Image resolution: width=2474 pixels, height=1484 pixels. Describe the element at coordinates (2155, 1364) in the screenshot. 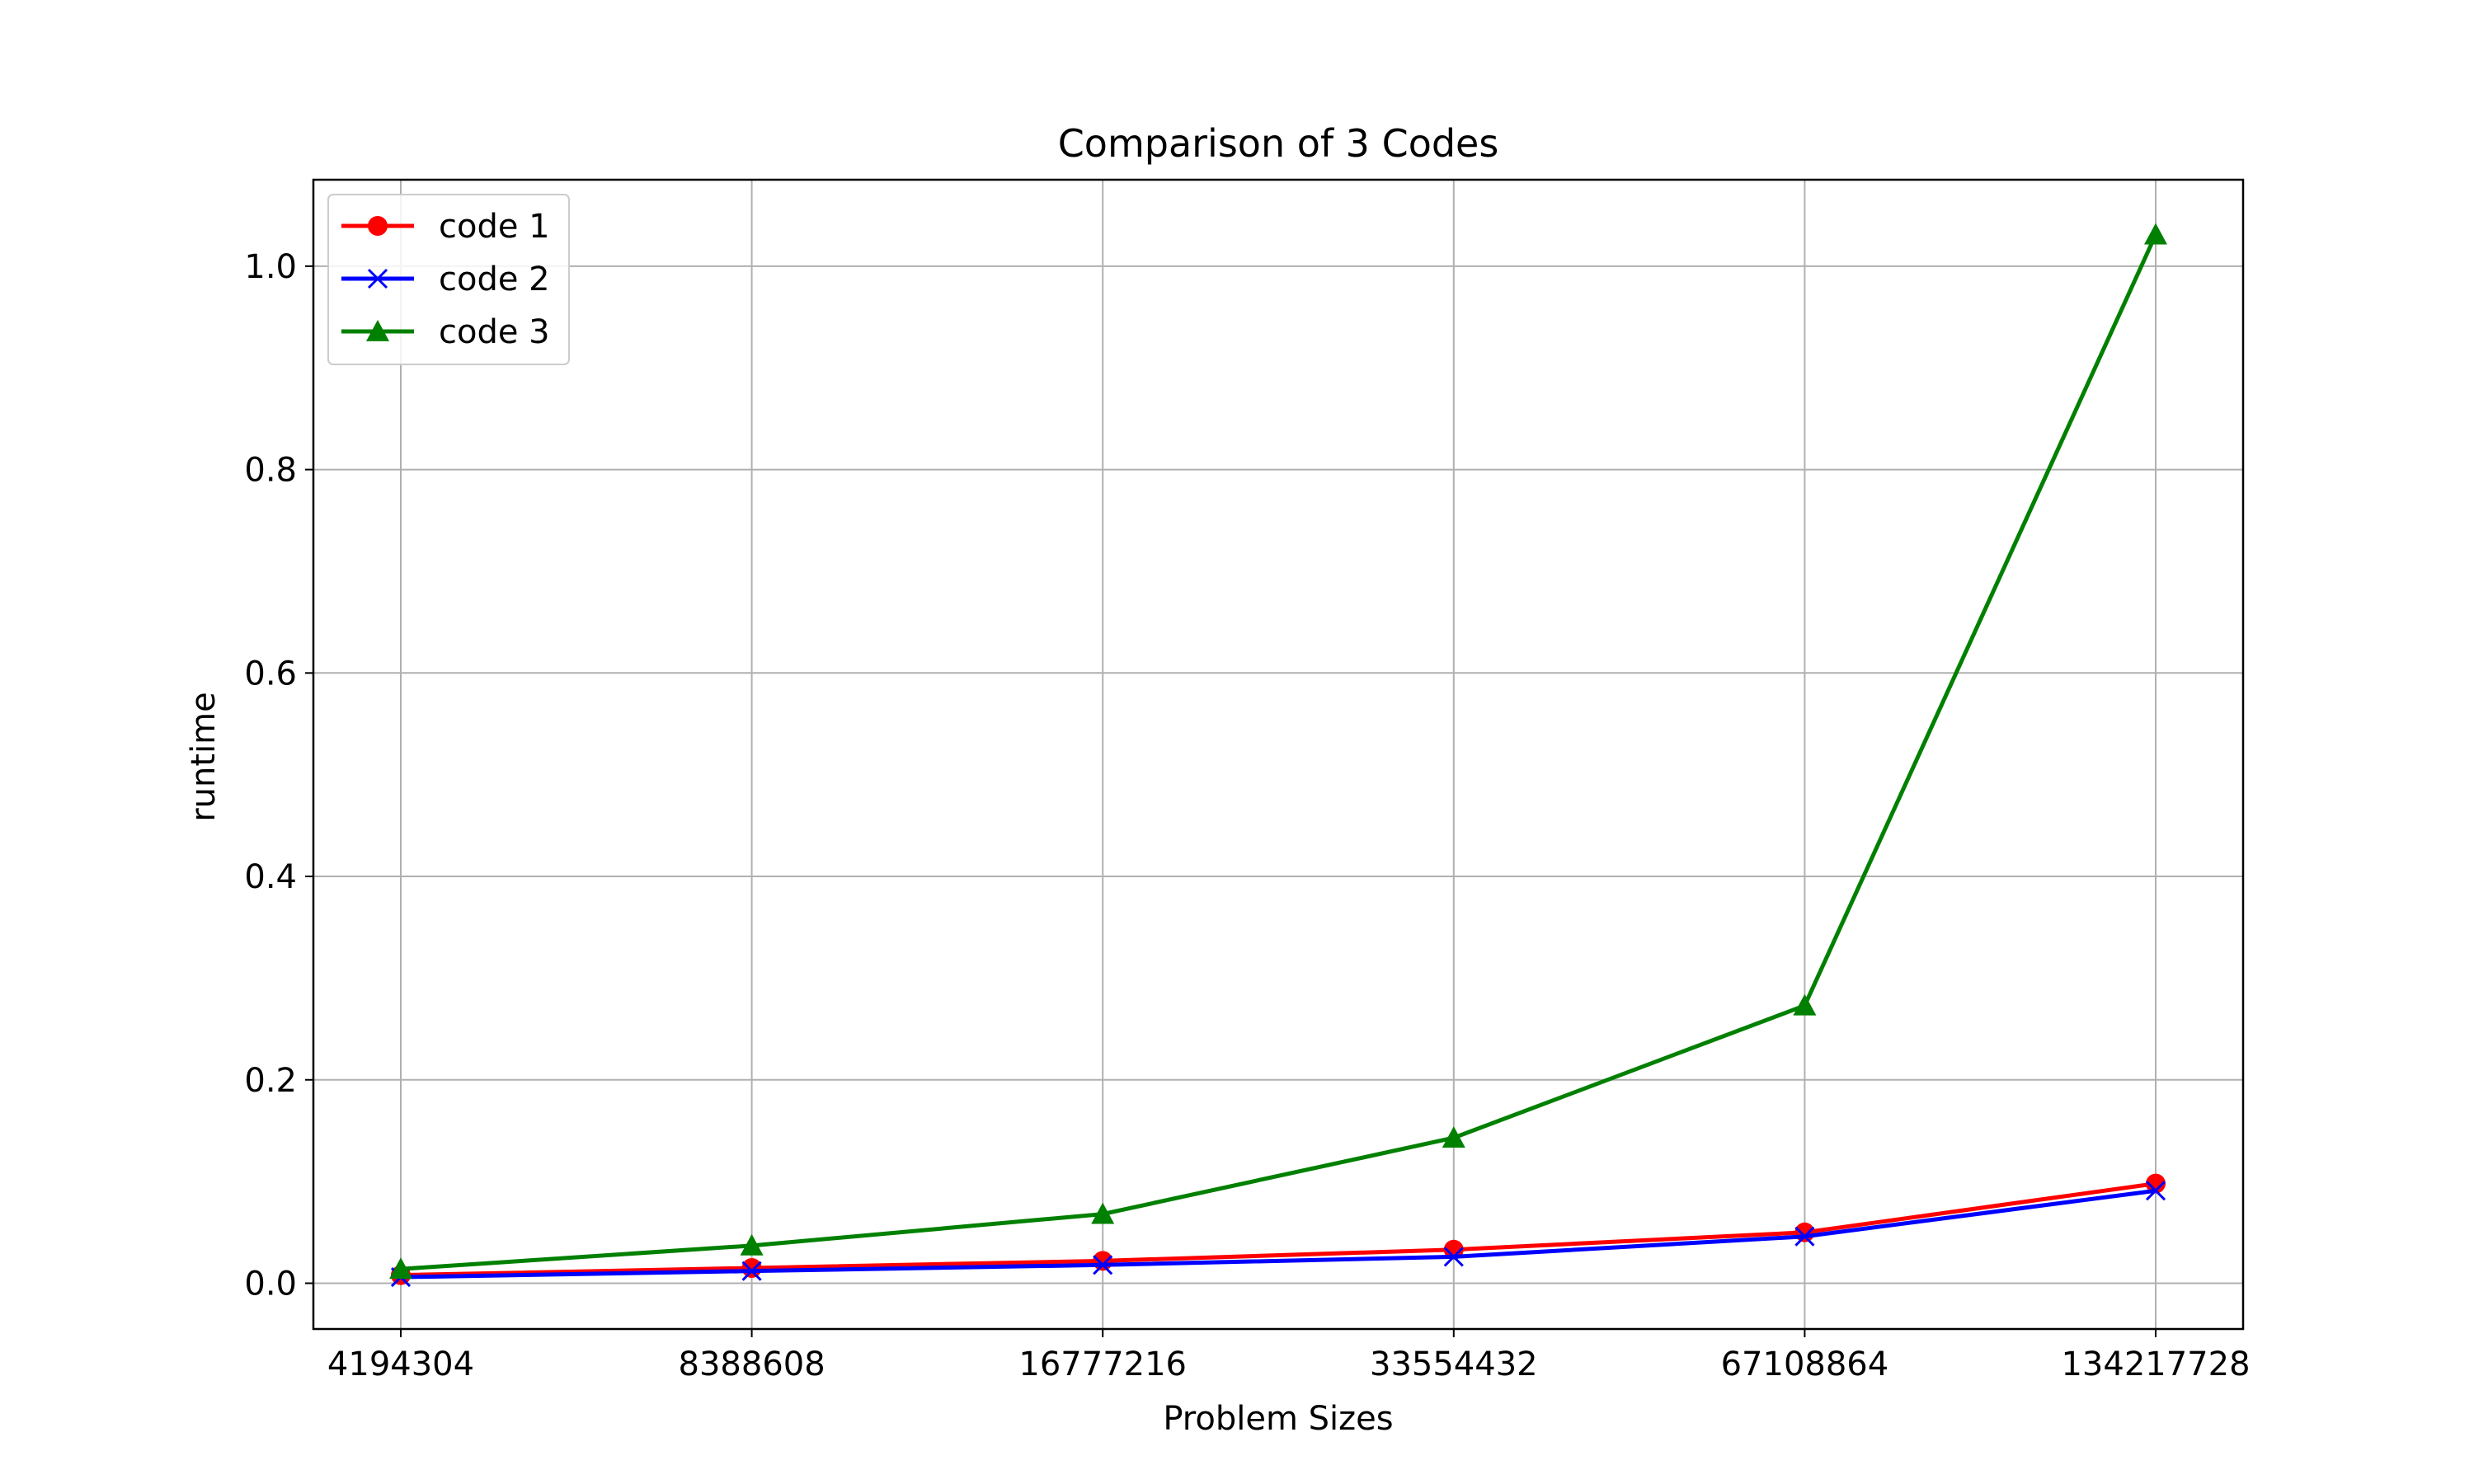

I see `x-tick-label: 134217728` at that location.